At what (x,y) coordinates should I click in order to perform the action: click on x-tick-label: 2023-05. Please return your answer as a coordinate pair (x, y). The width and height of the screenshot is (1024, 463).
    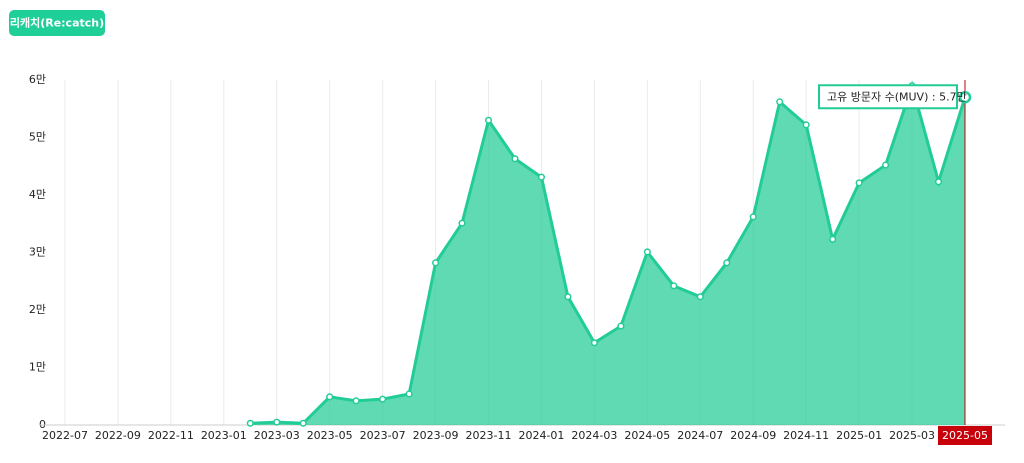
    Looking at the image, I should click on (330, 435).